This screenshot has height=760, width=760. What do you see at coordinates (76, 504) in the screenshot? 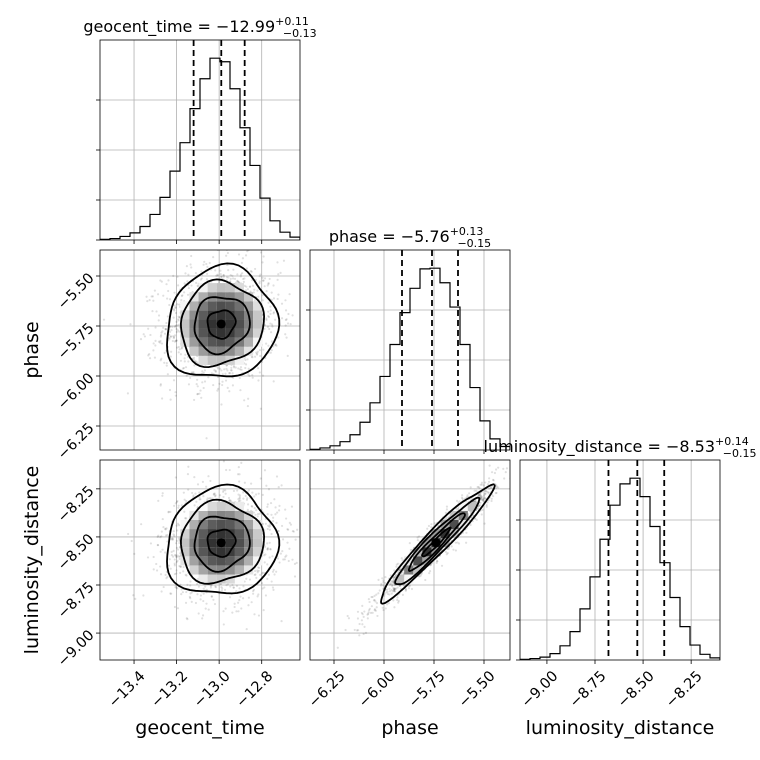
I see `y-tick-label: −8.25` at bounding box center [76, 504].